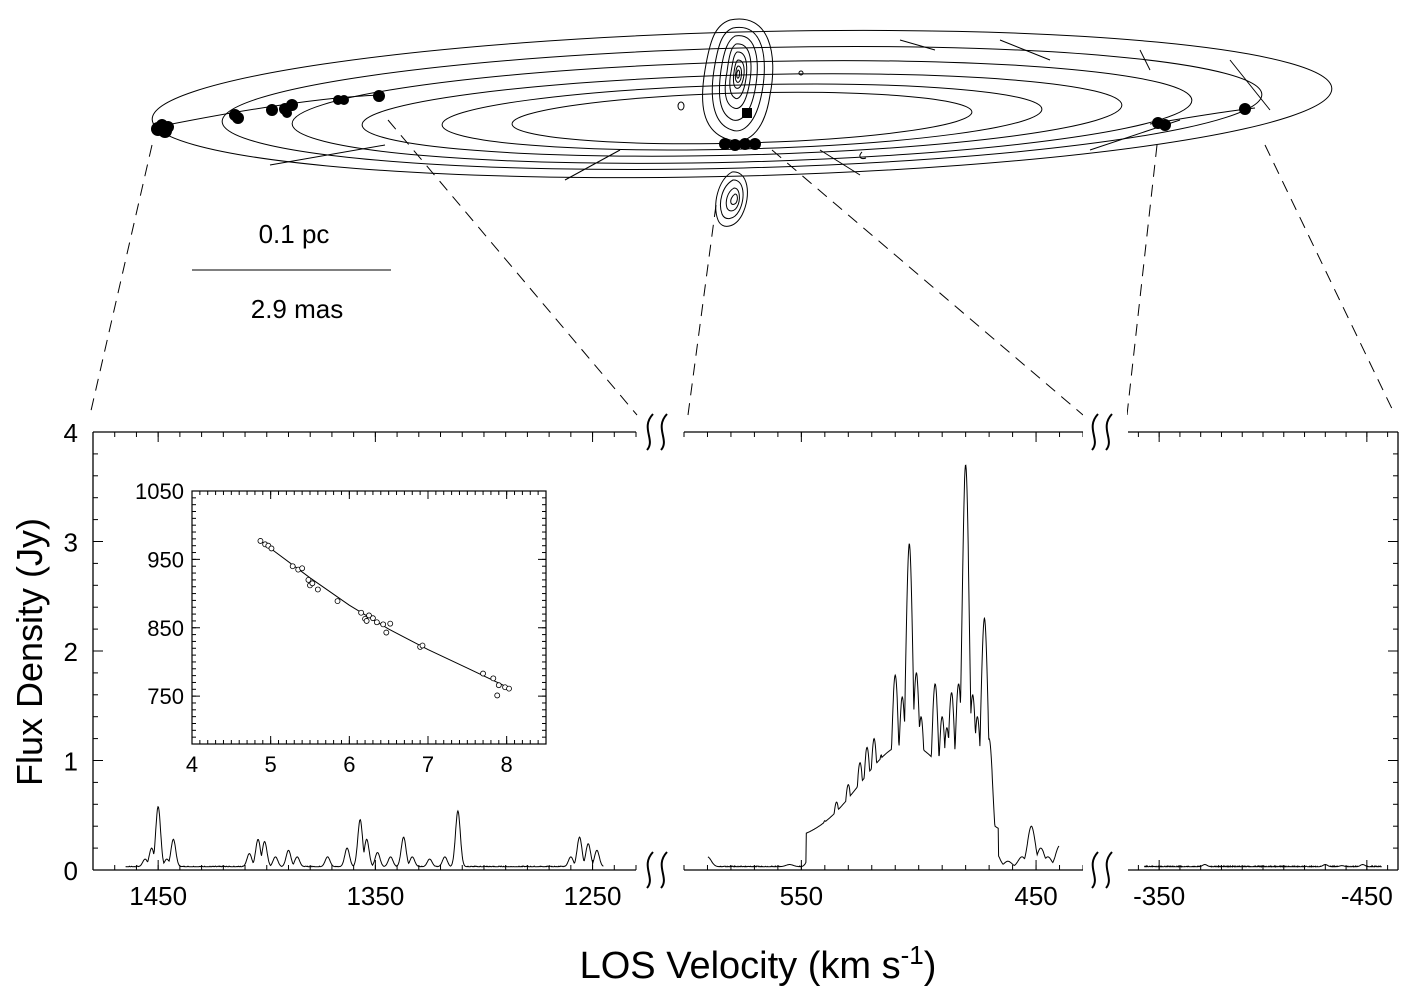  Describe the element at coordinates (375, 896) in the screenshot. I see `x-tick-label: 1350` at that location.